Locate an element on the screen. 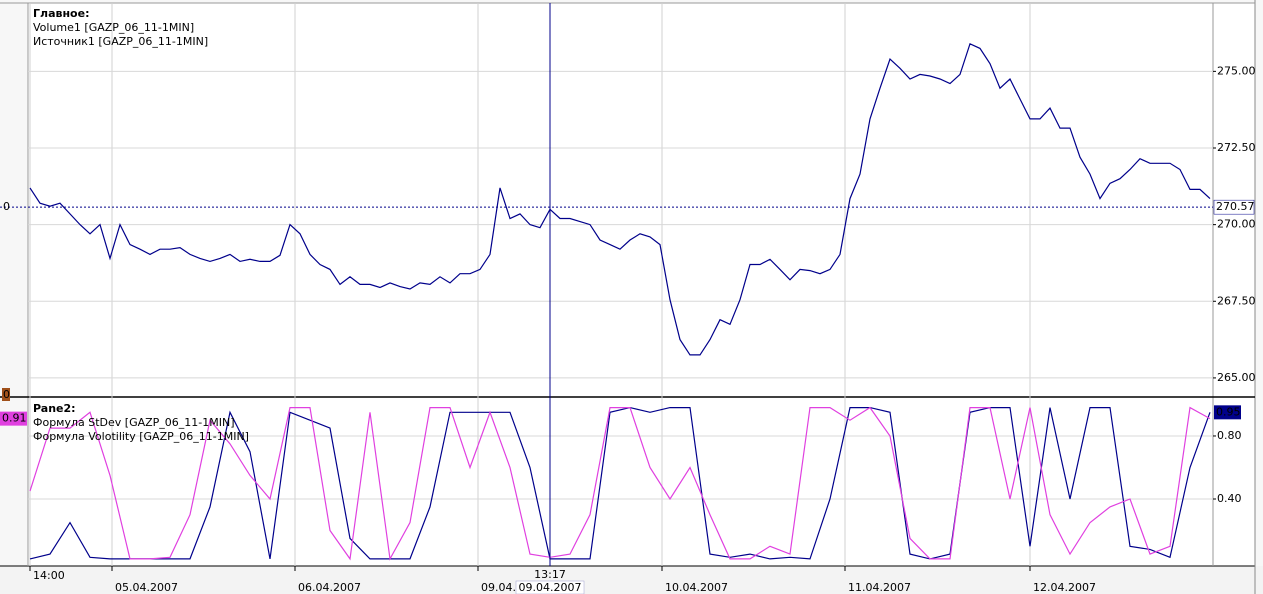  crosshair-time: 13:17 is located at coordinates (550, 574).